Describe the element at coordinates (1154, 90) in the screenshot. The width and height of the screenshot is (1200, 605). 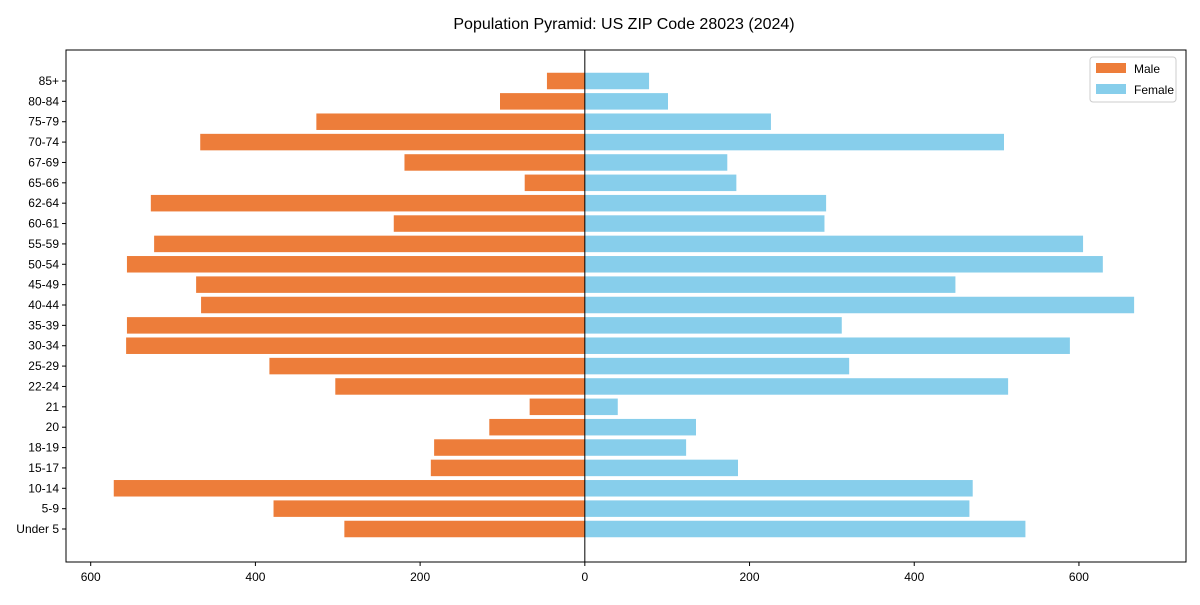
I see `legend-label-female: Female` at that location.